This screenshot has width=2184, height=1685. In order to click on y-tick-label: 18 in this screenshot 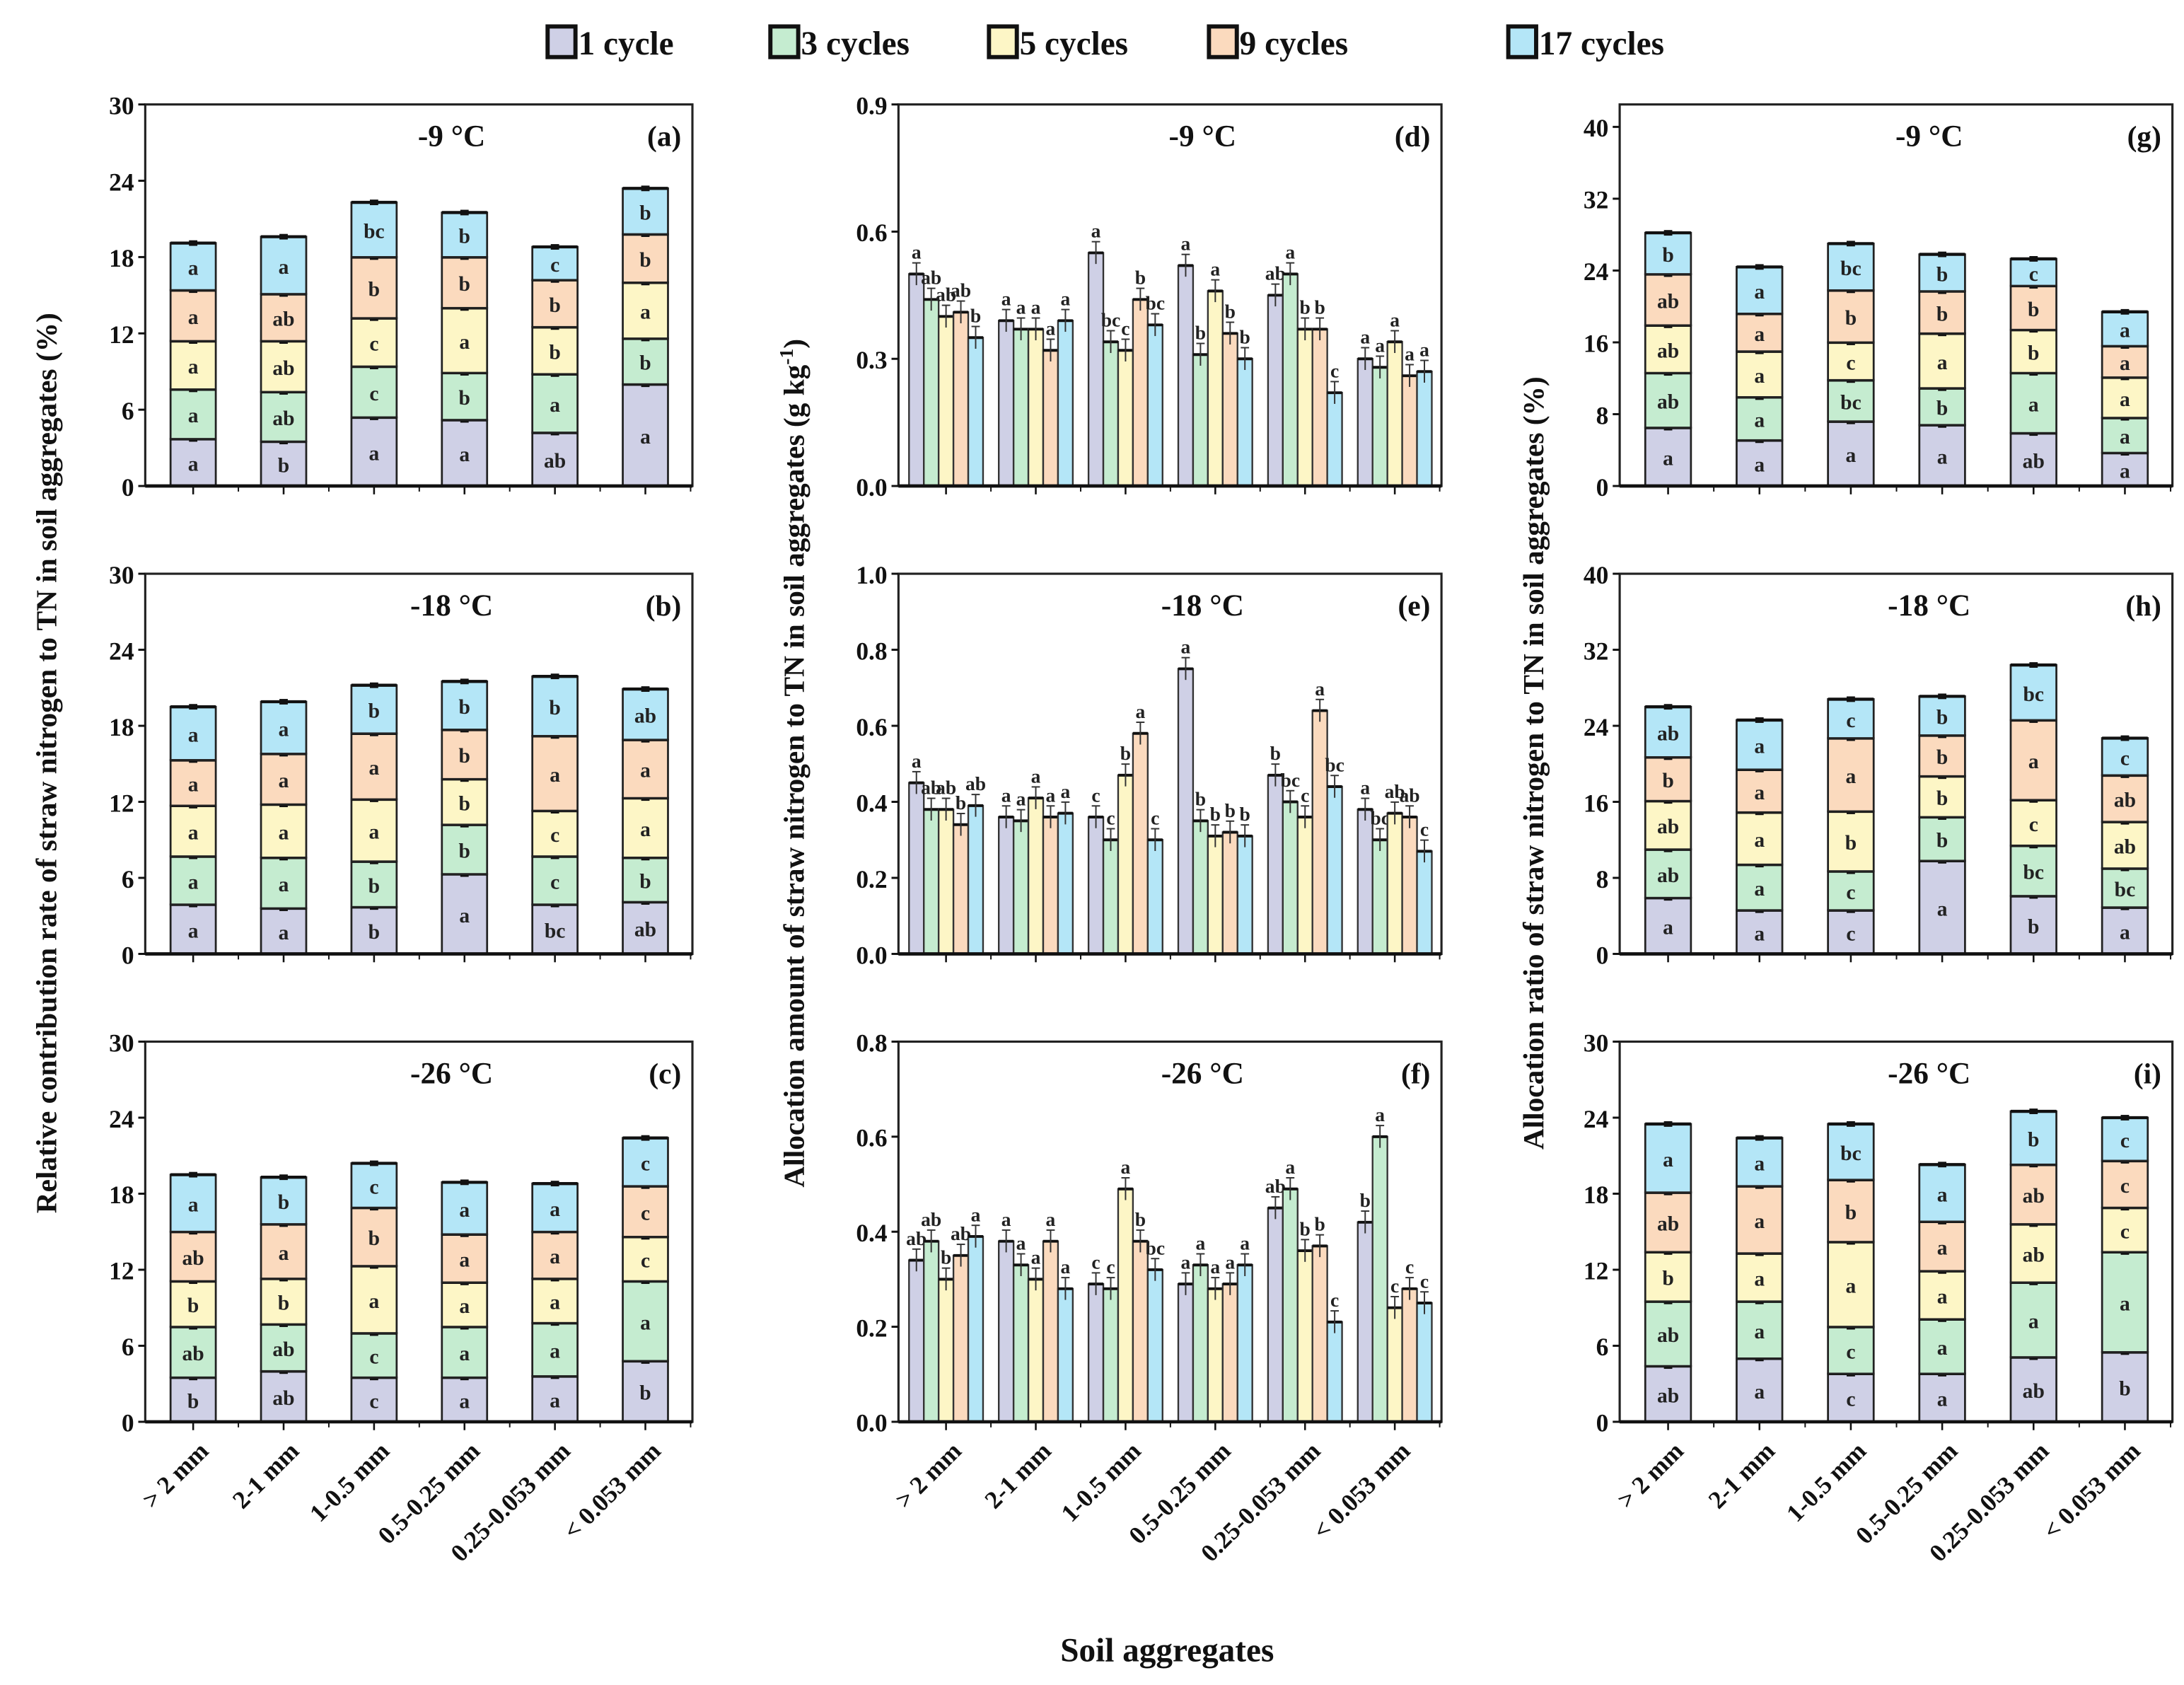, I will do `click(121, 727)`.